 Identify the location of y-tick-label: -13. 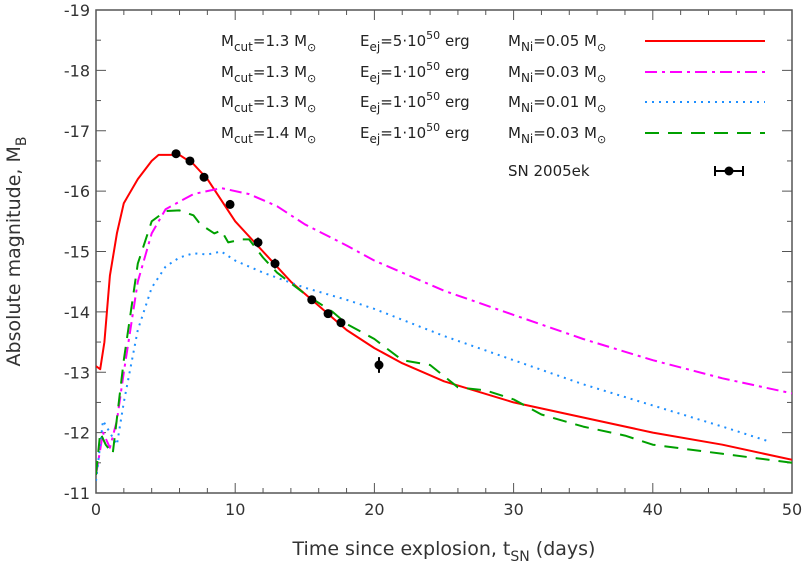
(77, 372).